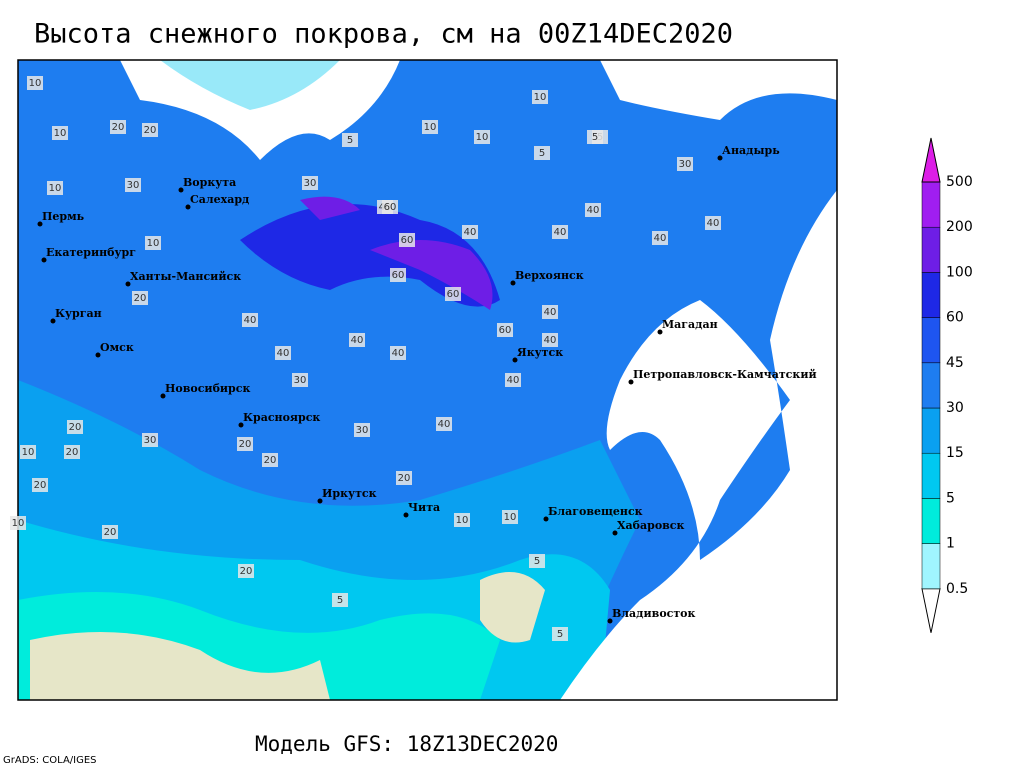  What do you see at coordinates (50, 760) in the screenshot?
I see `credit: GrADS: COLA/IGES` at bounding box center [50, 760].